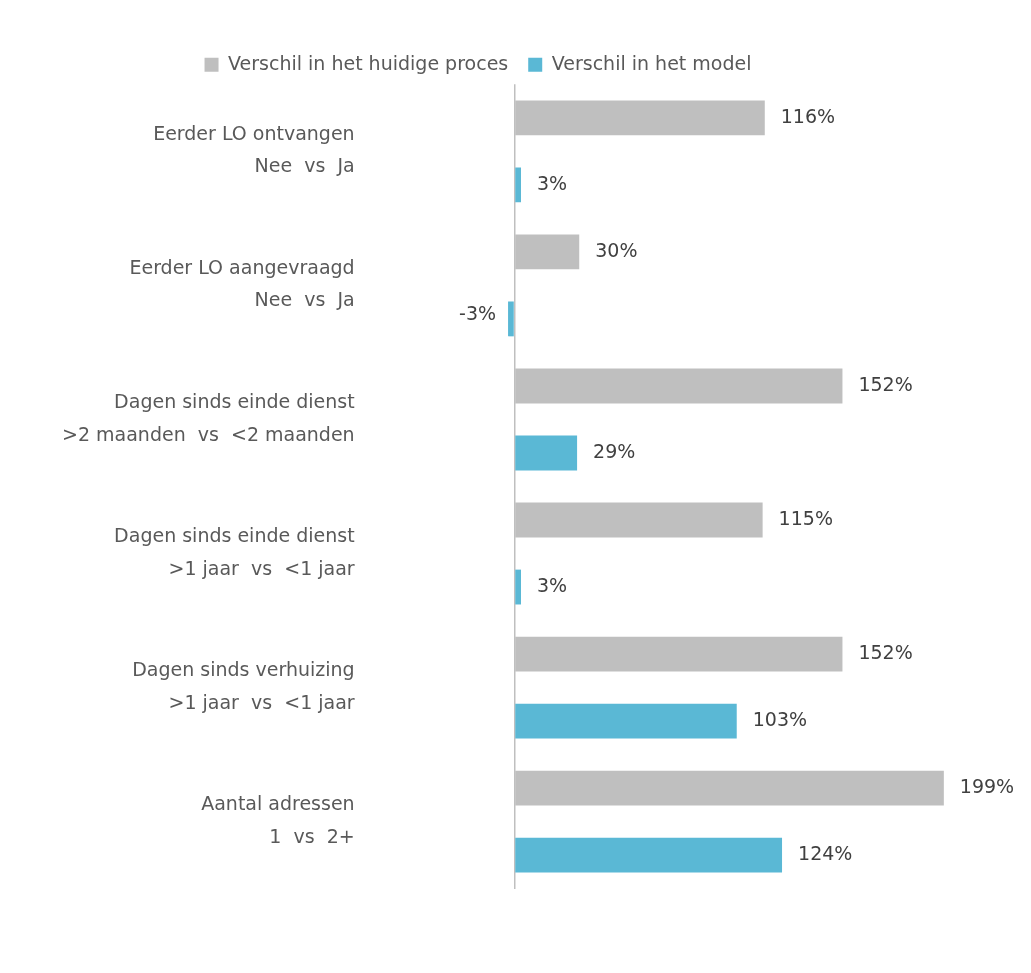 This screenshot has height=973, width=1031. What do you see at coordinates (805, 517) in the screenshot?
I see `data-label: 115%` at bounding box center [805, 517].